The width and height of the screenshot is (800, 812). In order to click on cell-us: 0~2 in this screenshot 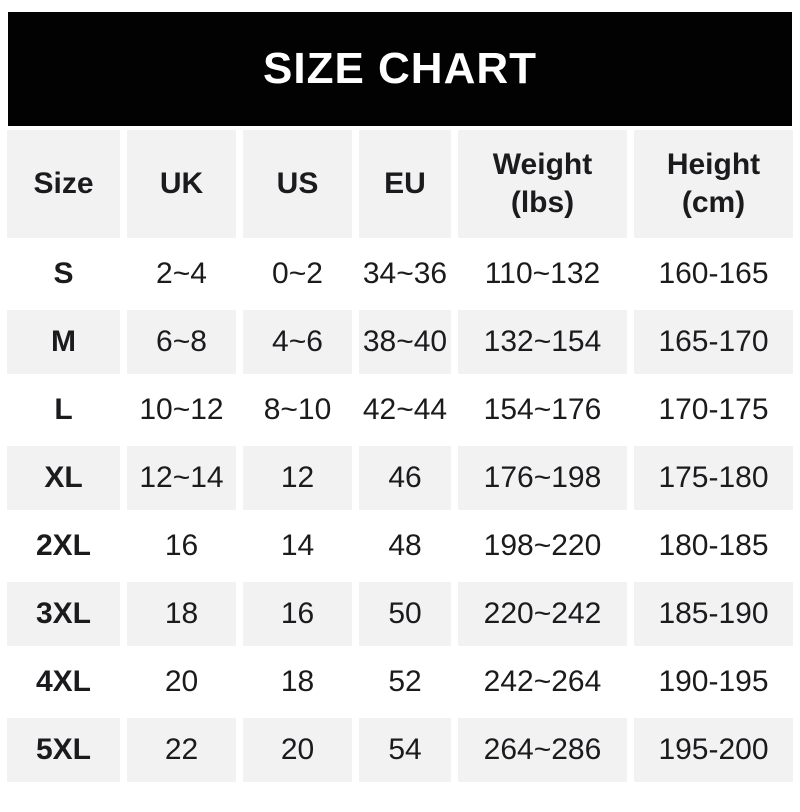, I will do `click(297, 274)`.